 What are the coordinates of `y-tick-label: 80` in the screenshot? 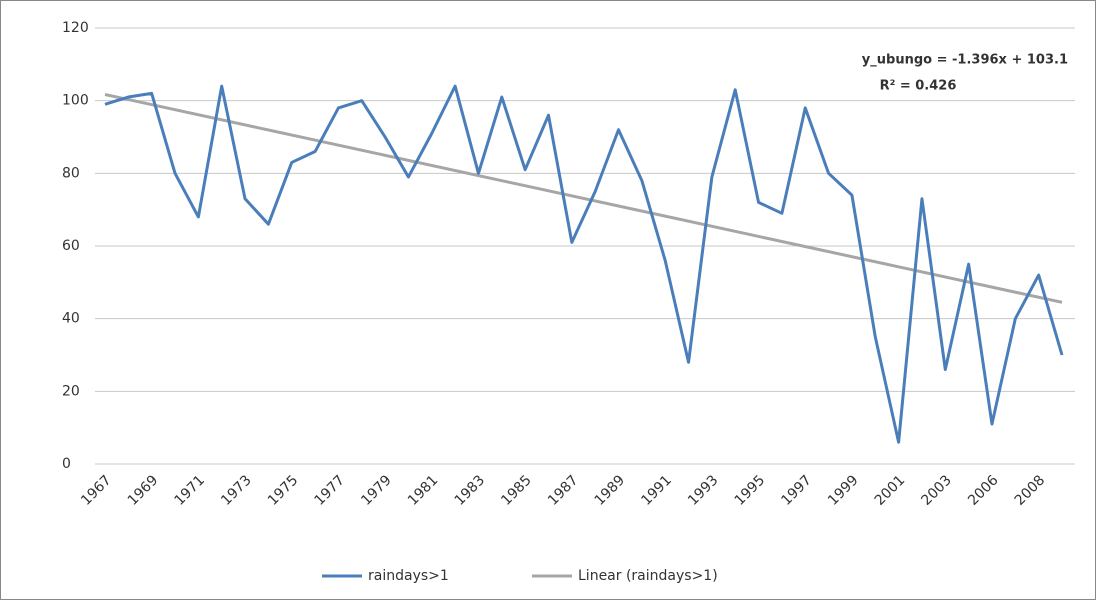 It's located at (71, 173).